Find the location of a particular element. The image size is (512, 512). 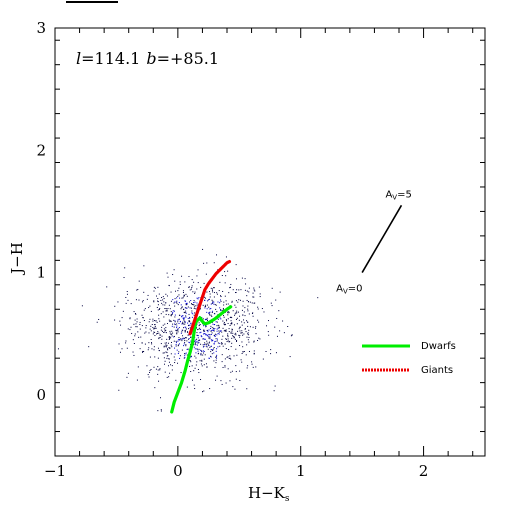

series-line-giants is located at coordinates (210, 297).